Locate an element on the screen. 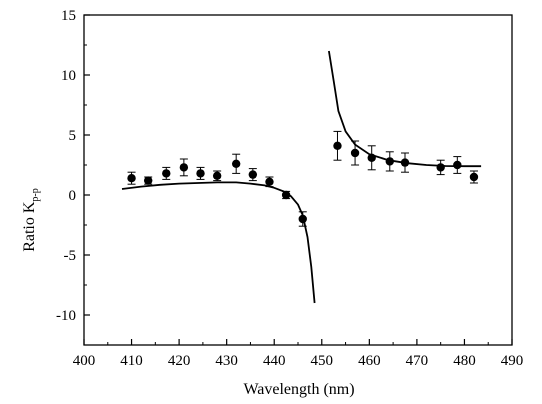 The image size is (542, 404). x-tick-label: 470 is located at coordinates (417, 361).